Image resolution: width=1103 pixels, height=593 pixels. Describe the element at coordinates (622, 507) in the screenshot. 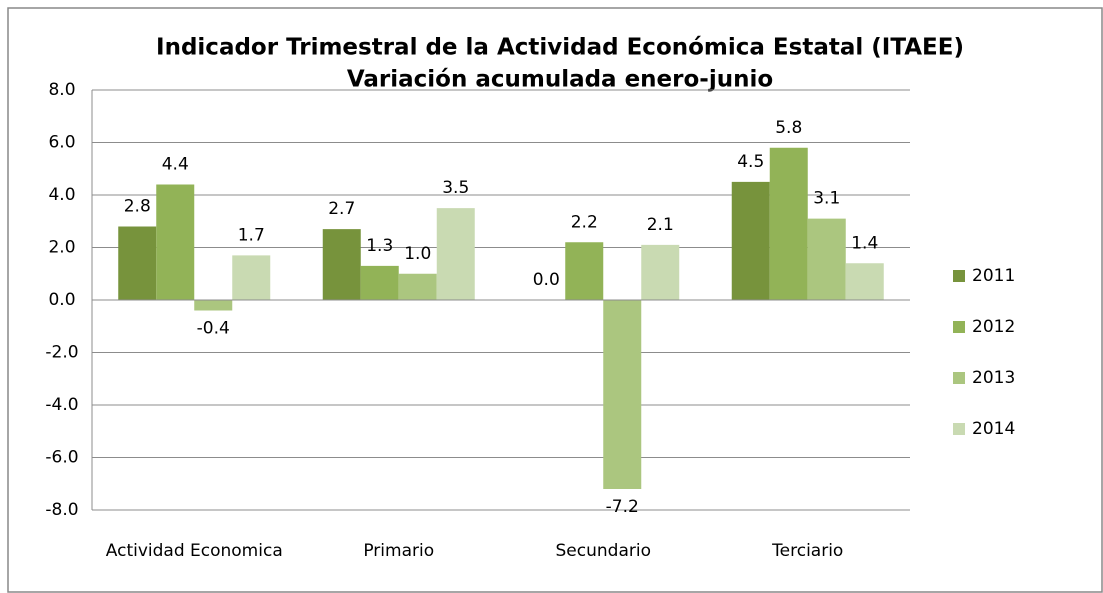

I see `data-label: -7.2` at that location.